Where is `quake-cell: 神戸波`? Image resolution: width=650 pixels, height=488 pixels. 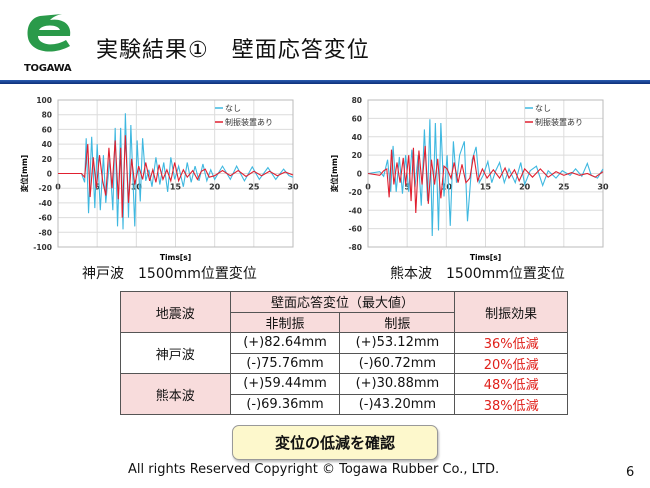 quake-cell: 神戸波 is located at coordinates (175, 353).